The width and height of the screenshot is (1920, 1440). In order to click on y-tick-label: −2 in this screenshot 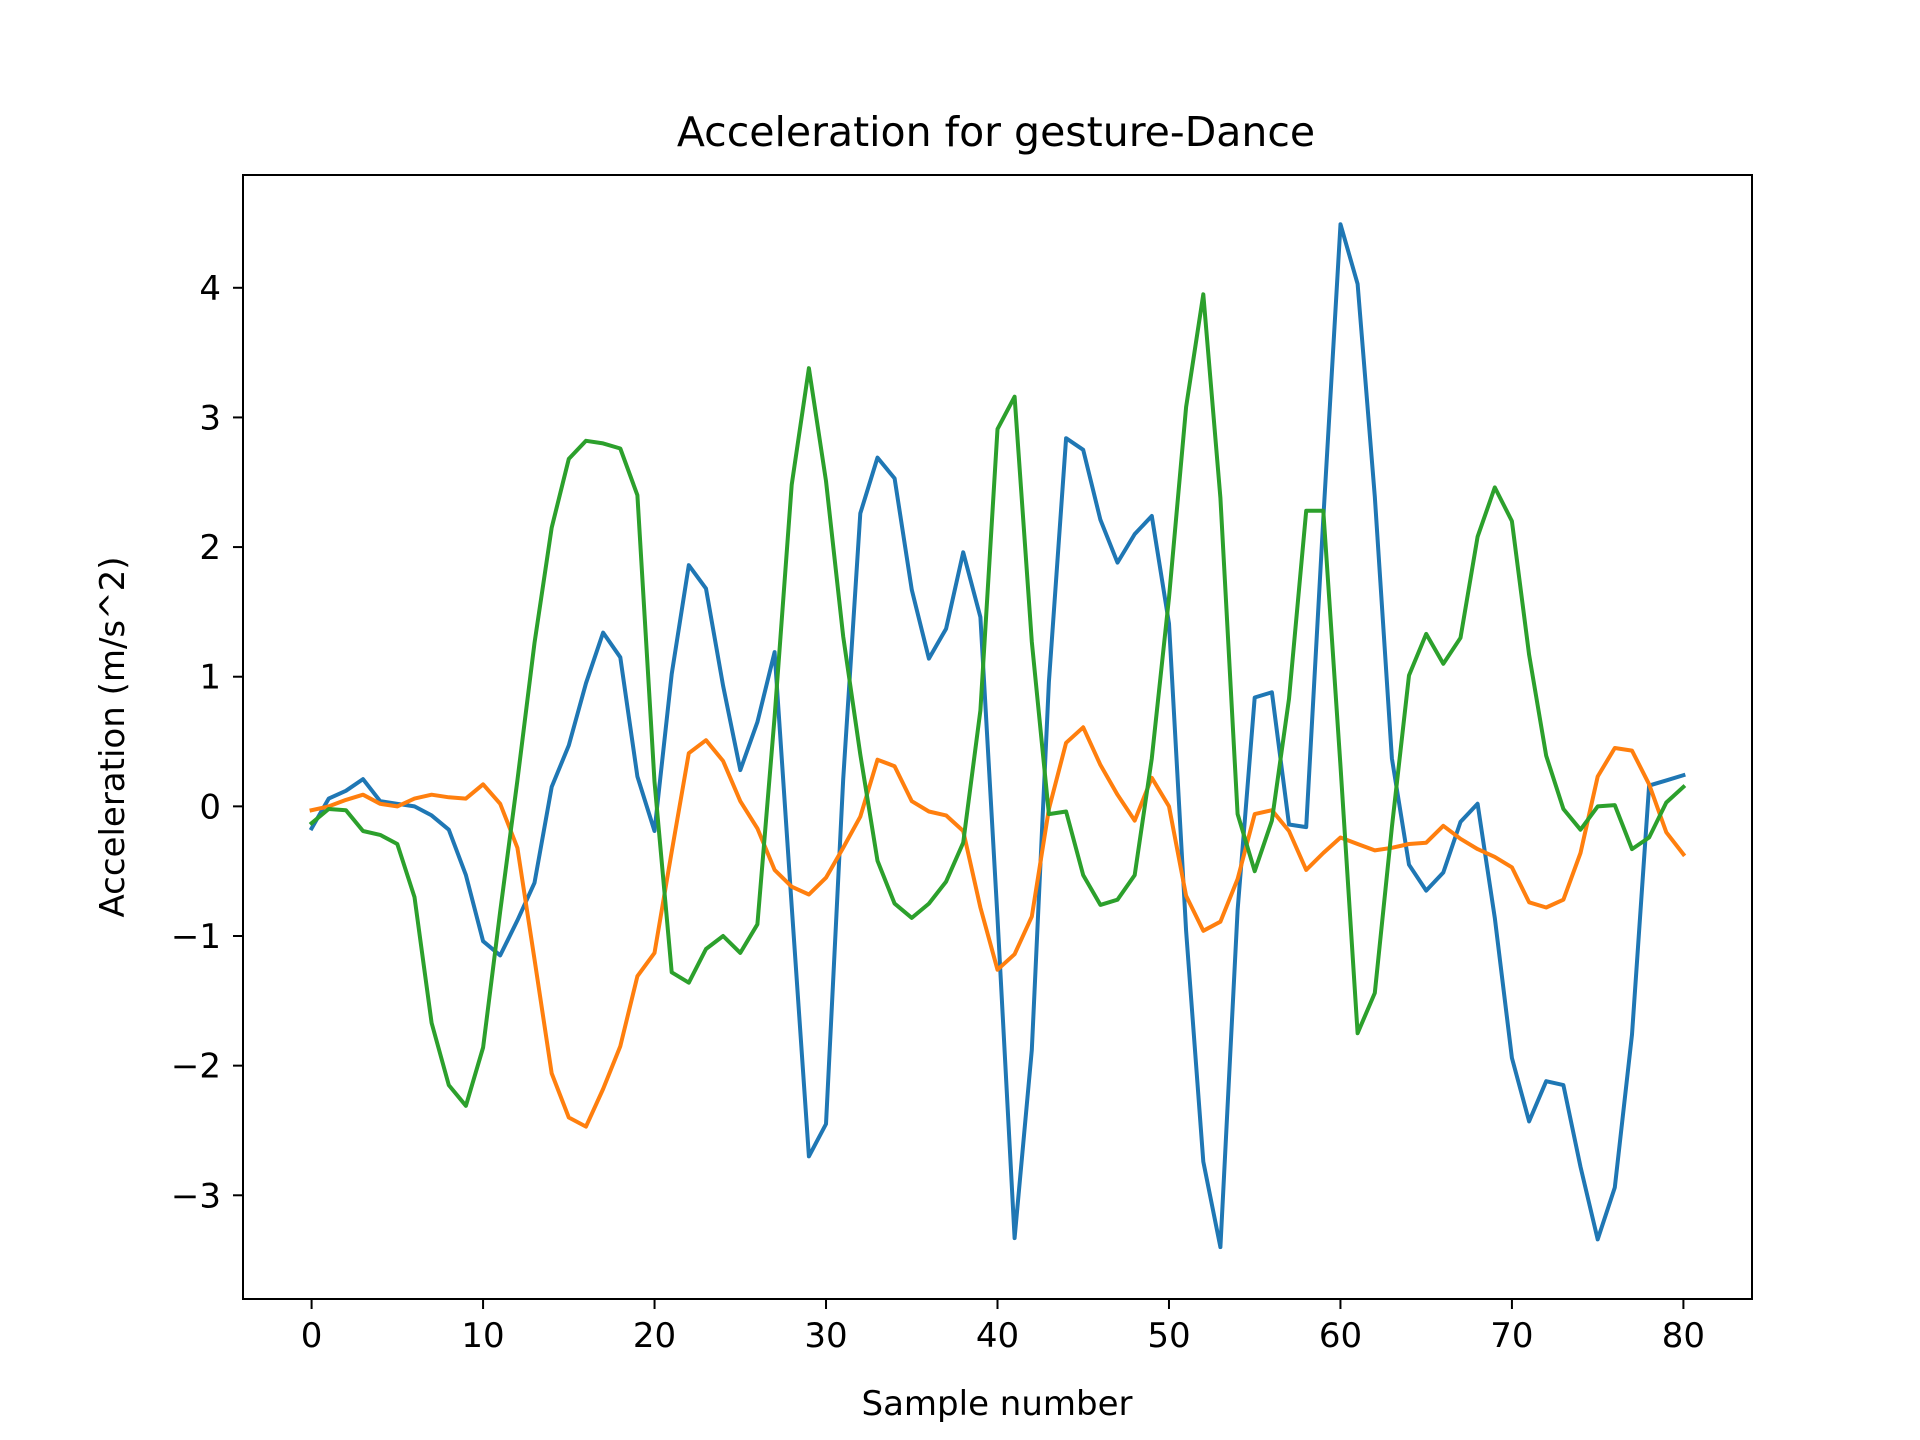, I will do `click(196, 1067)`.